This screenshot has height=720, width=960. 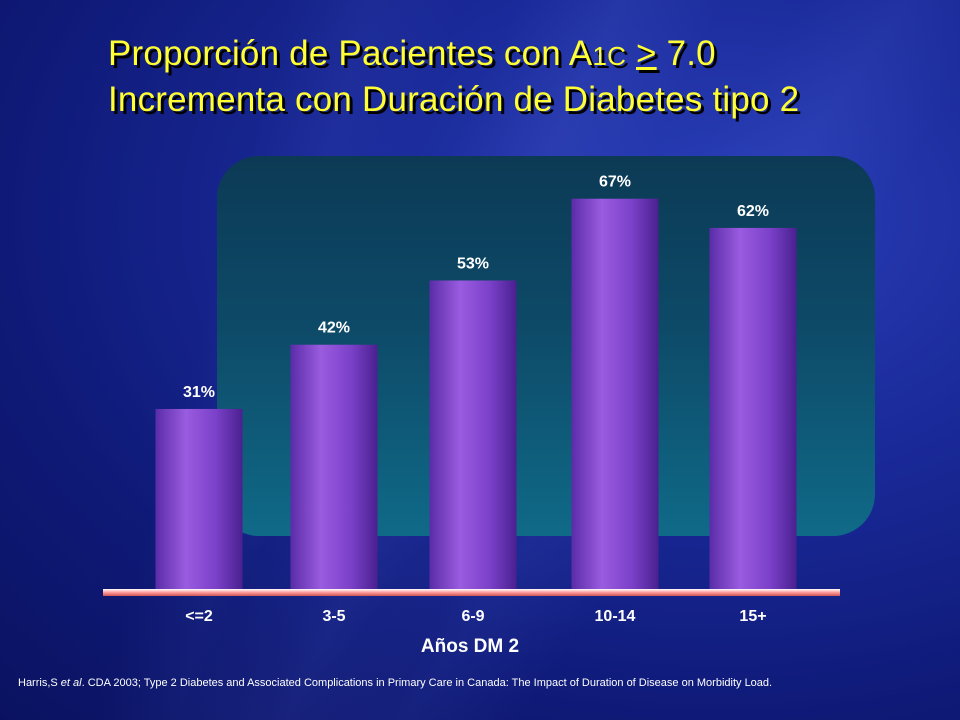 What do you see at coordinates (686, 53) in the screenshot?
I see `title-threshold: 7.0` at bounding box center [686, 53].